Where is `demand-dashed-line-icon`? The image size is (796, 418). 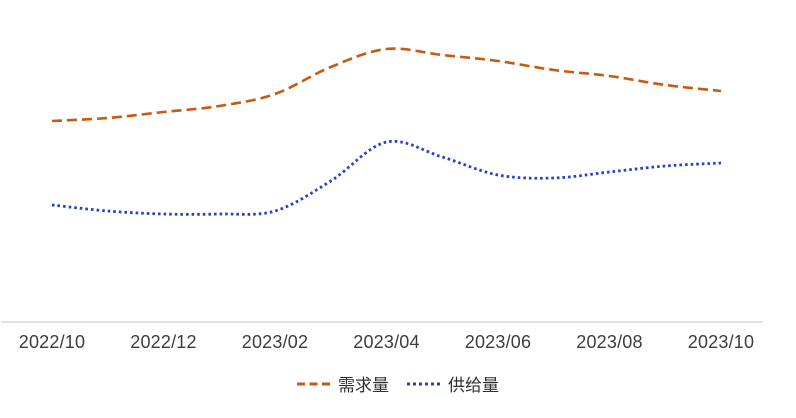
demand-dashed-line-icon is located at coordinates (314, 383).